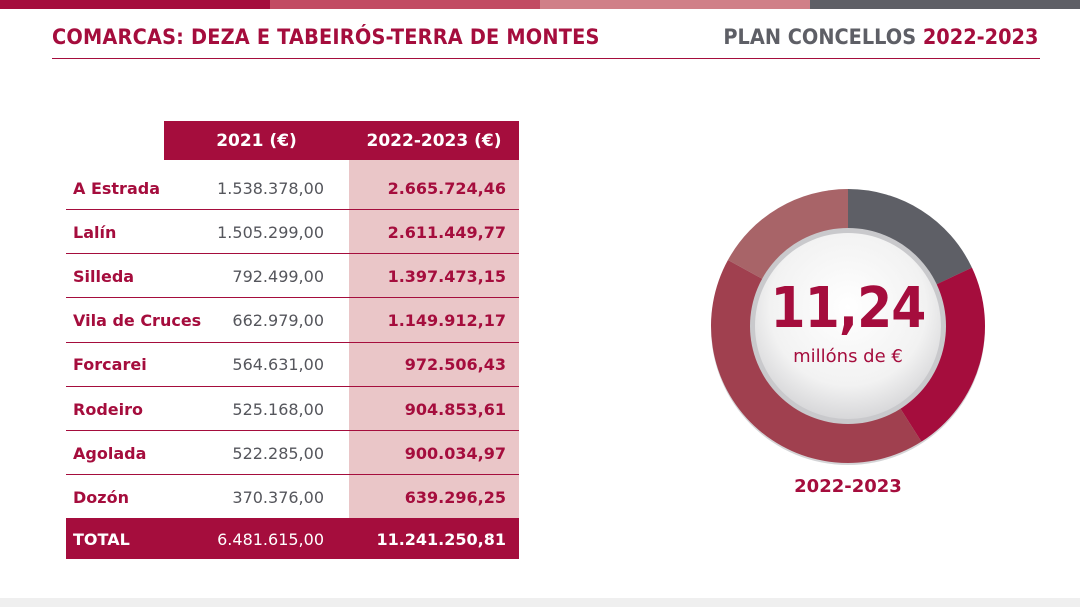  I want to click on value-2022-2023: 639.296,25, so click(455, 497).